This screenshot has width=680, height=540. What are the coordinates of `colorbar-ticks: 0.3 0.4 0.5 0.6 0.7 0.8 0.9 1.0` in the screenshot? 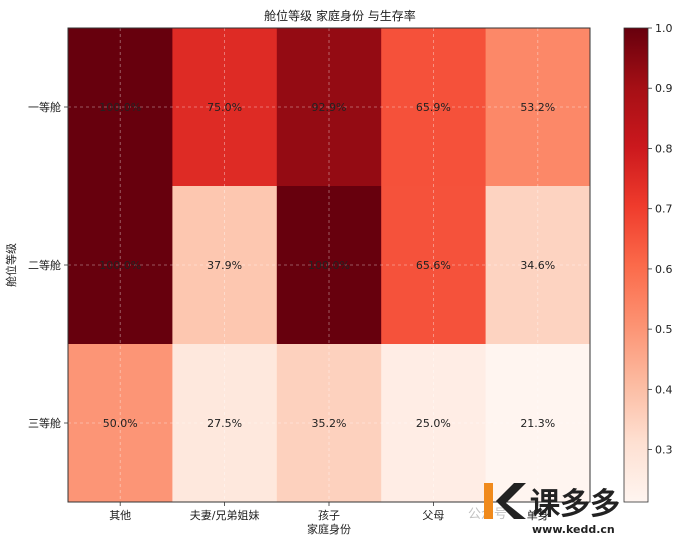 It's located at (660, 239).